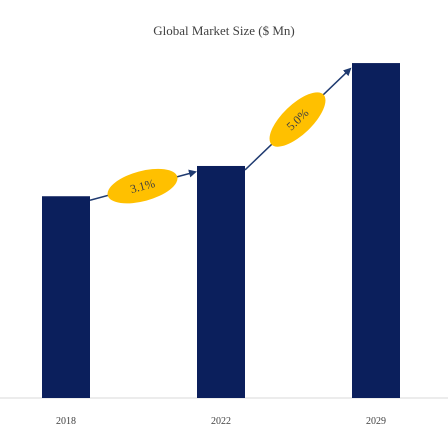 Image resolution: width=448 pixels, height=448 pixels. I want to click on x-tick-label-2029: 2029, so click(376, 421).